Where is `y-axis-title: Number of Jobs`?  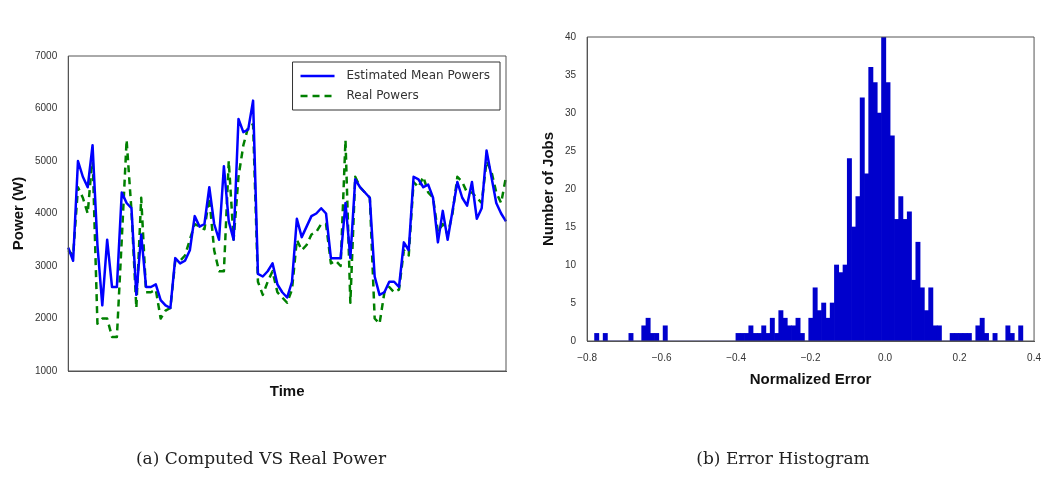 y-axis-title: Number of Jobs is located at coordinates (548, 189).